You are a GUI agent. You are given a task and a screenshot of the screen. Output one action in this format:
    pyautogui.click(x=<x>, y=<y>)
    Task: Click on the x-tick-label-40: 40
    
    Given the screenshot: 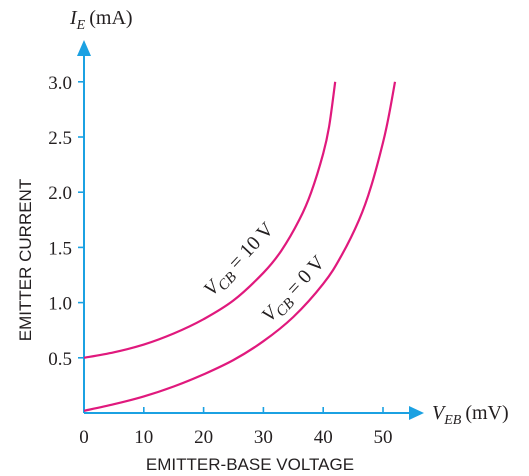 What is the action you would take?
    pyautogui.click(x=323, y=437)
    